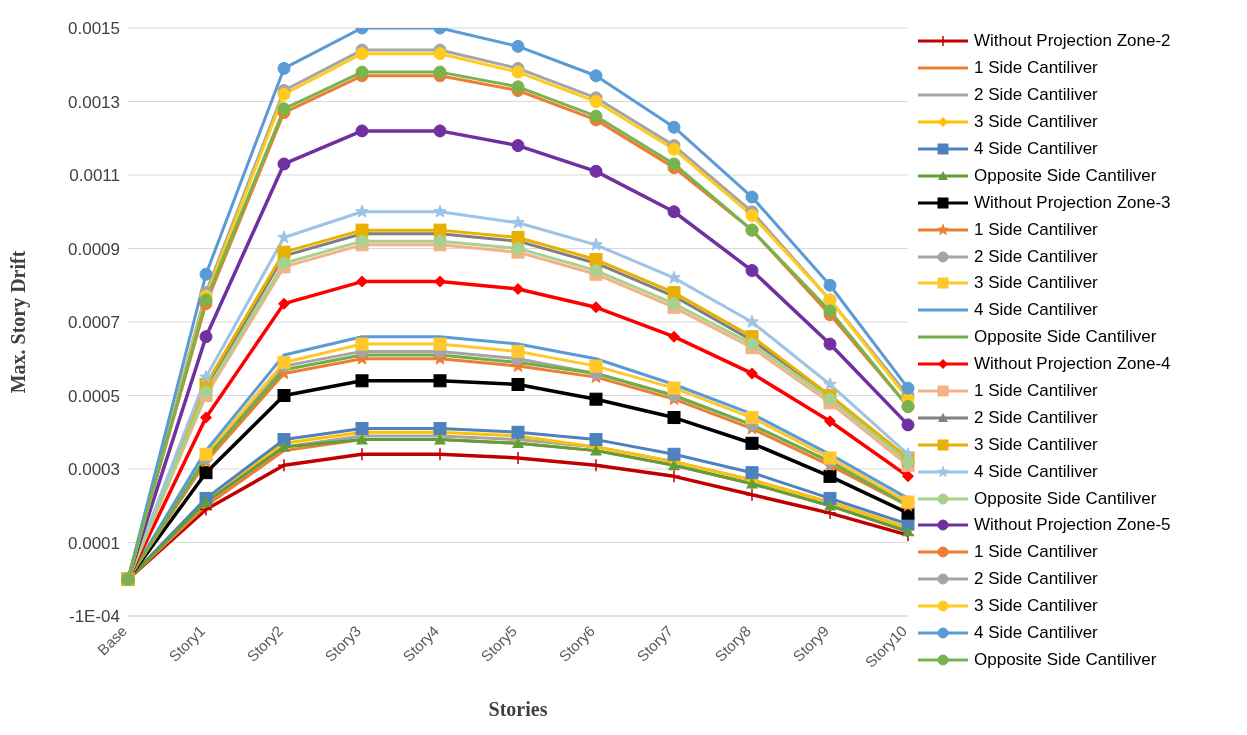 The width and height of the screenshot is (1247, 735). Describe the element at coordinates (94, 543) in the screenshot. I see `y-tick-label: 0.0001` at that location.